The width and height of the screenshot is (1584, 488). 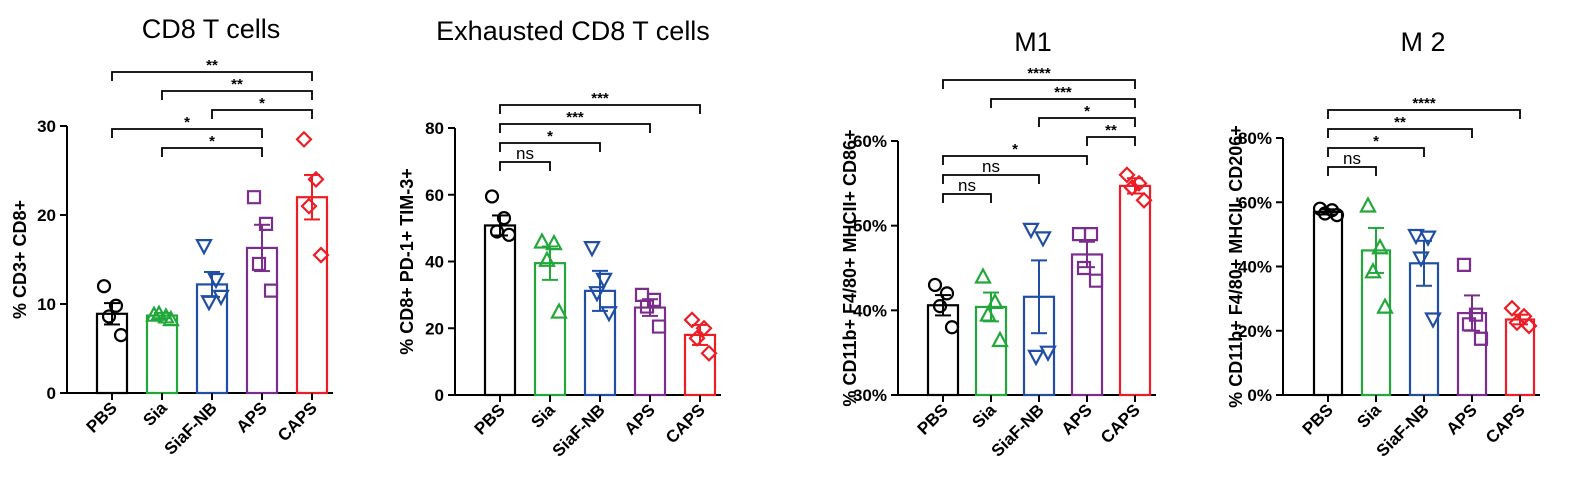 What do you see at coordinates (850, 267) in the screenshot?
I see `y-axis-label: % CD11b+ F4/80+ MHCII+ CD86+` at bounding box center [850, 267].